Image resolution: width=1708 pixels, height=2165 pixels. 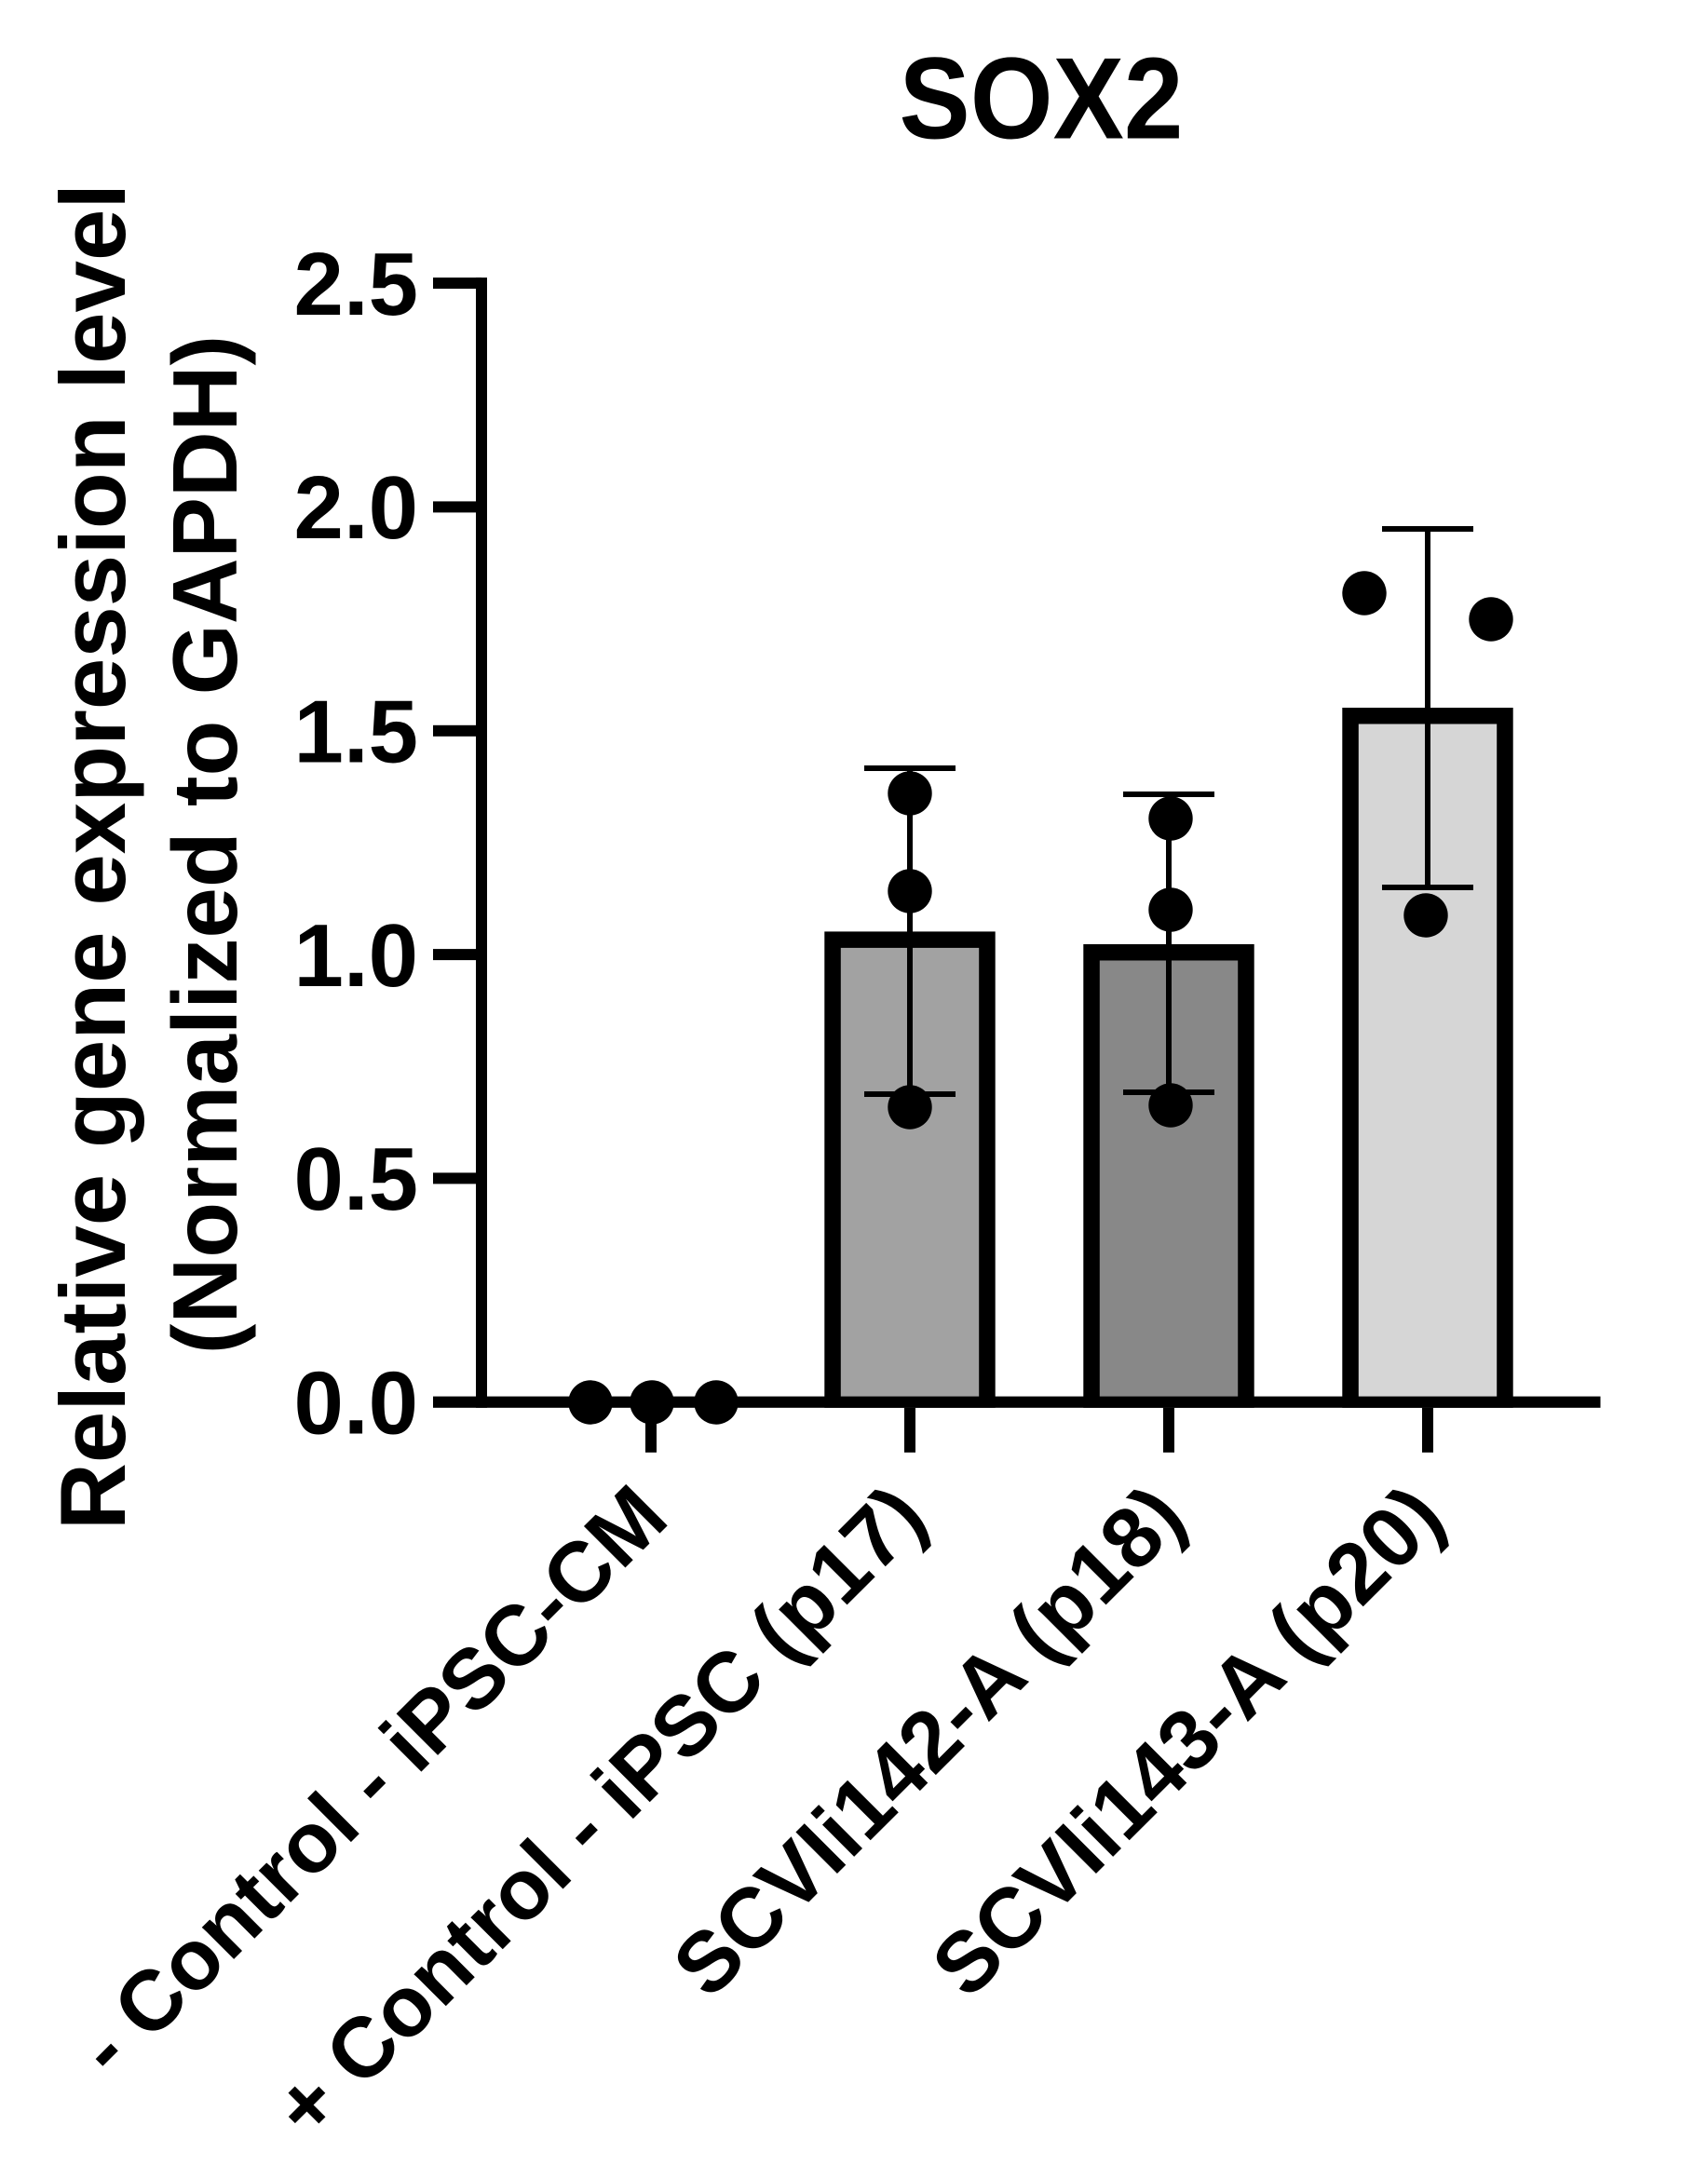 I want to click on svg-text: SOX2, so click(x=1042, y=100).